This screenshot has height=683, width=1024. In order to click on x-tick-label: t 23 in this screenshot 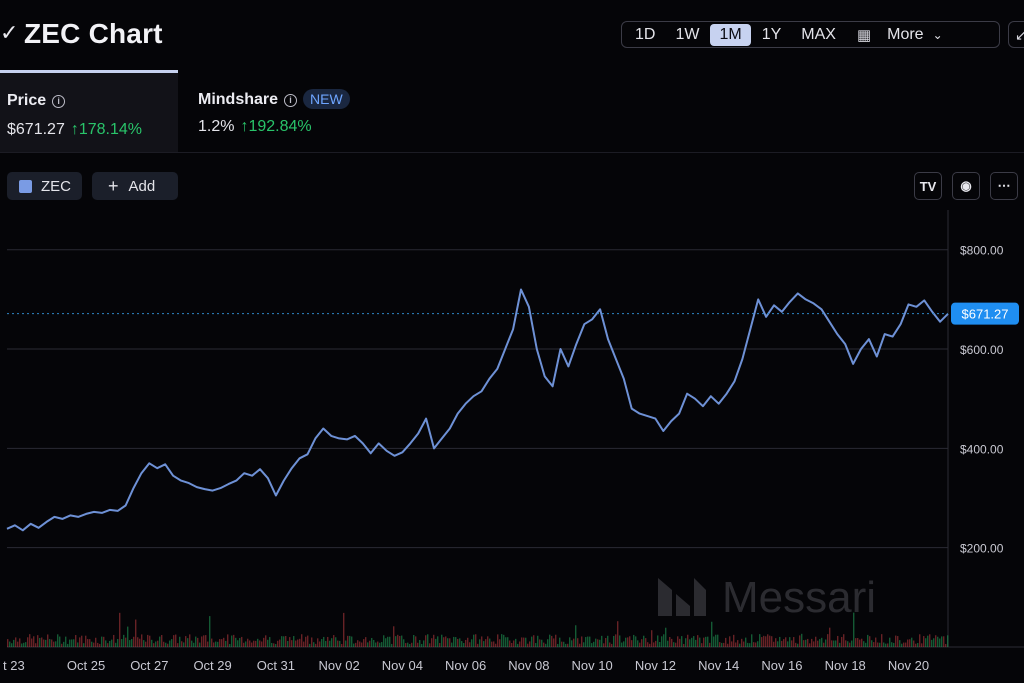, I will do `click(14, 665)`.